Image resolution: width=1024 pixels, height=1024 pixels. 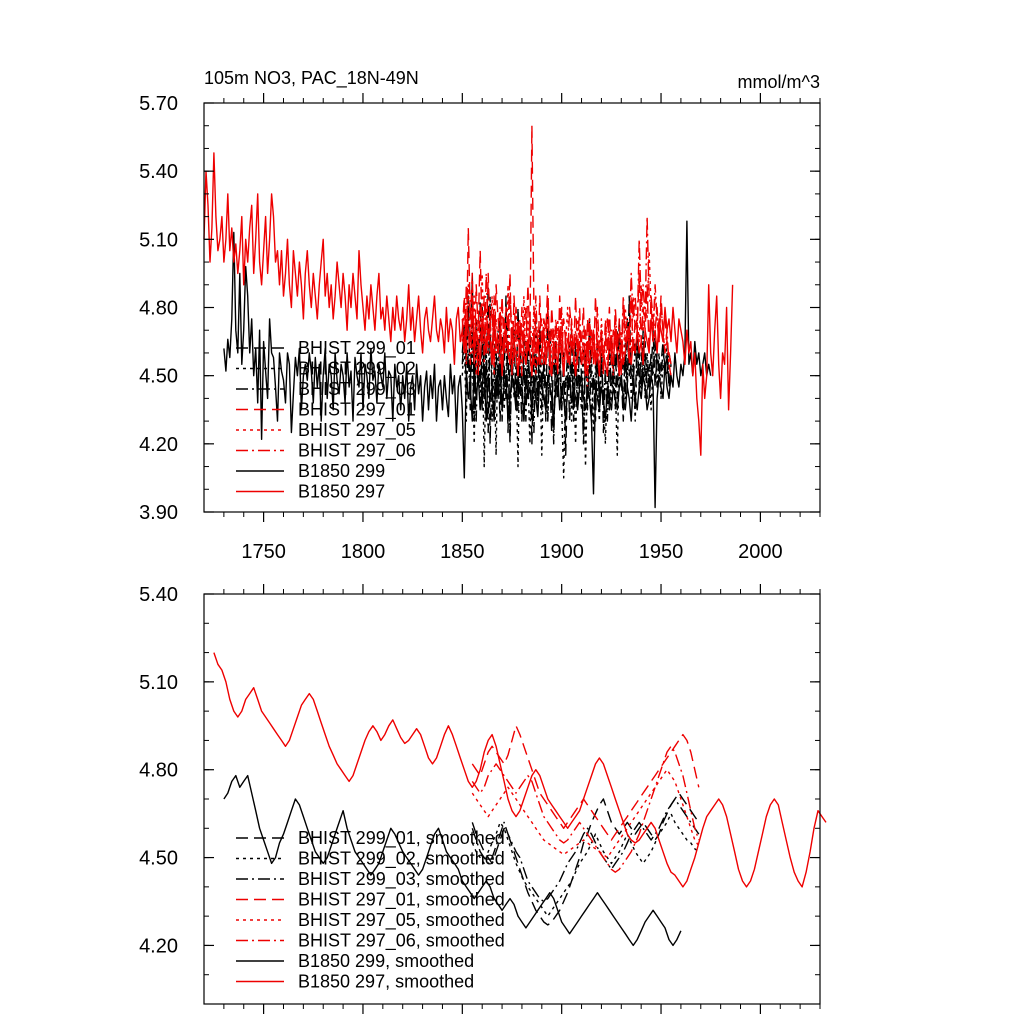 I want to click on x-tick-label: 2000, so click(x=760, y=552).